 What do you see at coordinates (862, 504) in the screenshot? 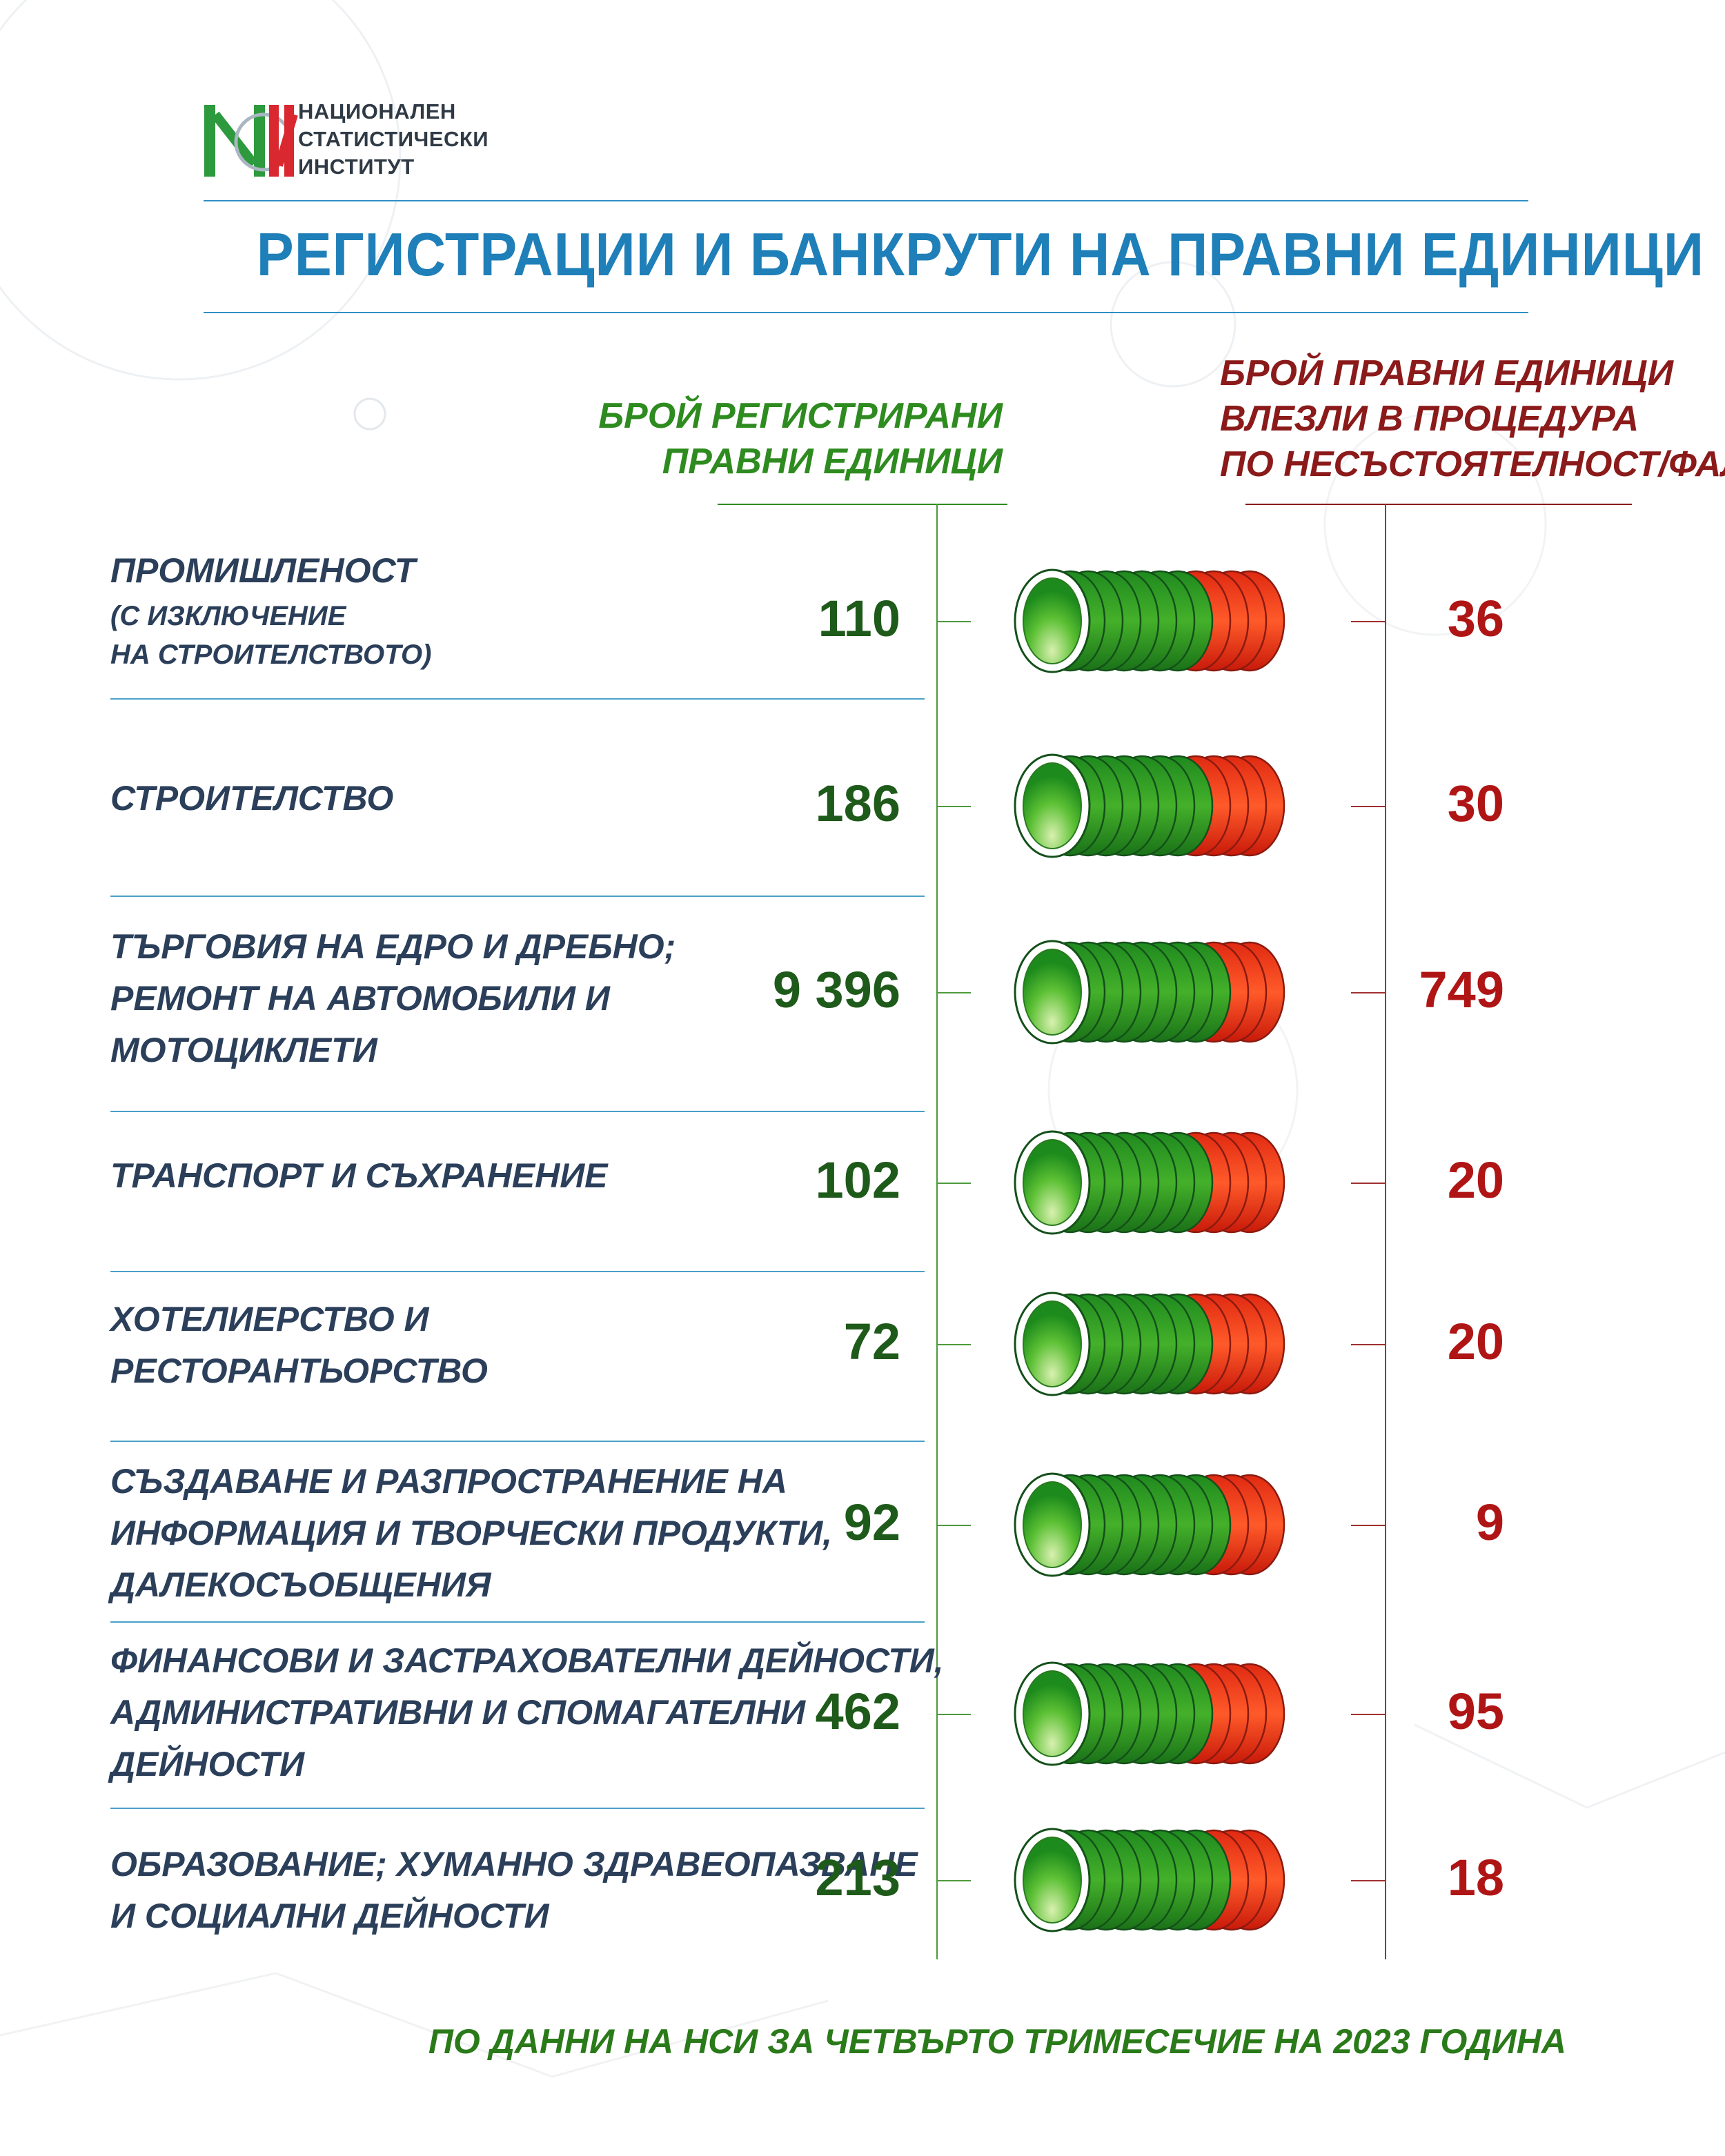
I see `registered-header-rule` at bounding box center [862, 504].